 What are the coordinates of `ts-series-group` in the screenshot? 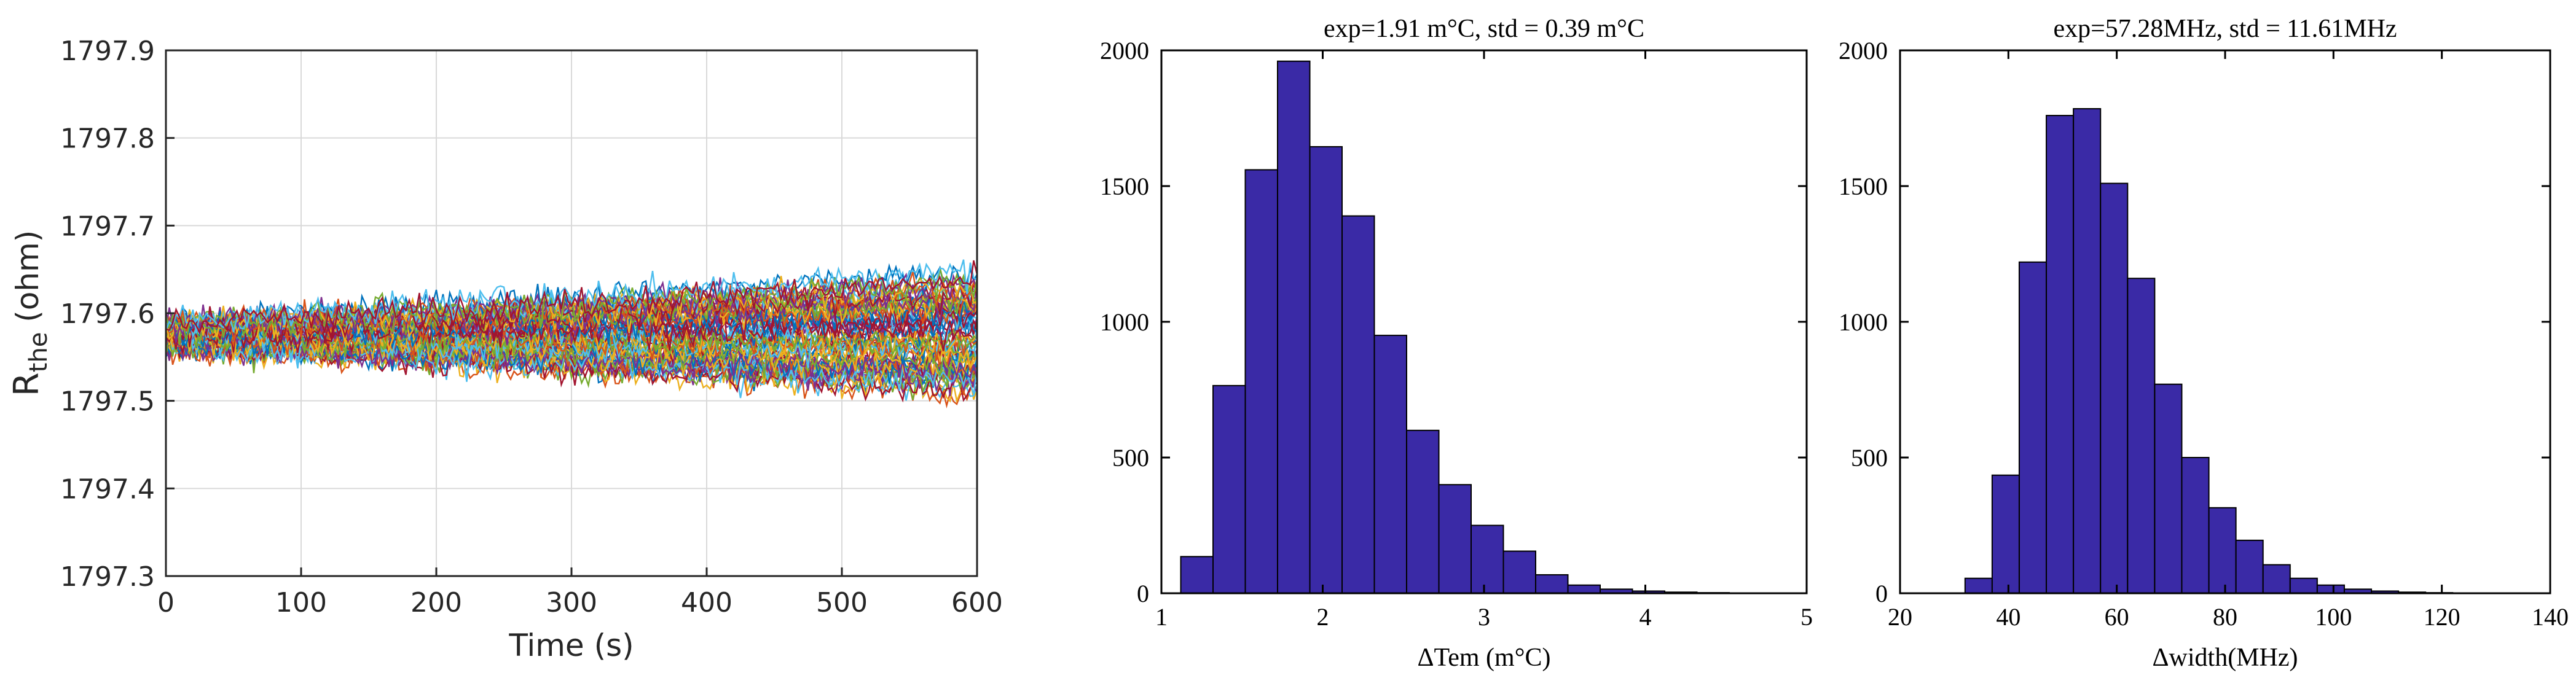 It's located at (571, 334).